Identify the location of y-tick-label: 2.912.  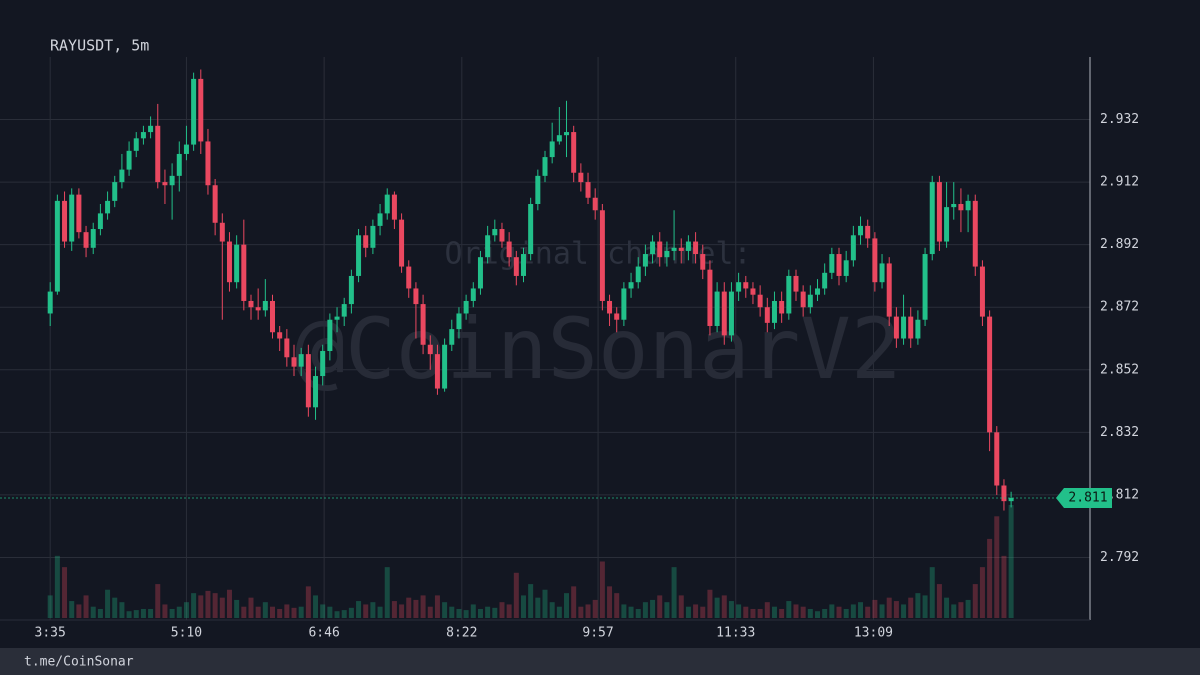
(1119, 182).